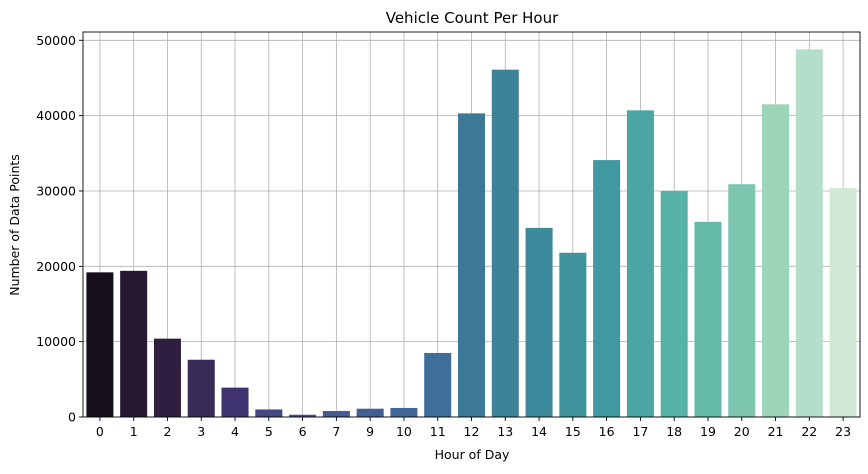  Describe the element at coordinates (134, 431) in the screenshot. I see `x-tick-label: 1` at that location.